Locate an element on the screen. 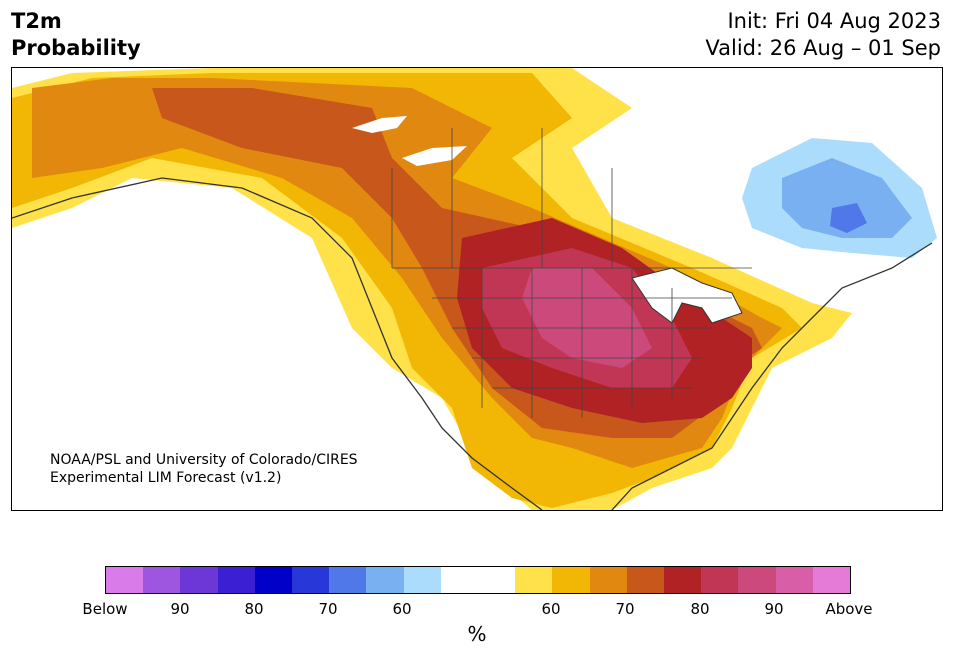 This screenshot has height=659, width=953. cool-80-region is located at coordinates (848, 218).